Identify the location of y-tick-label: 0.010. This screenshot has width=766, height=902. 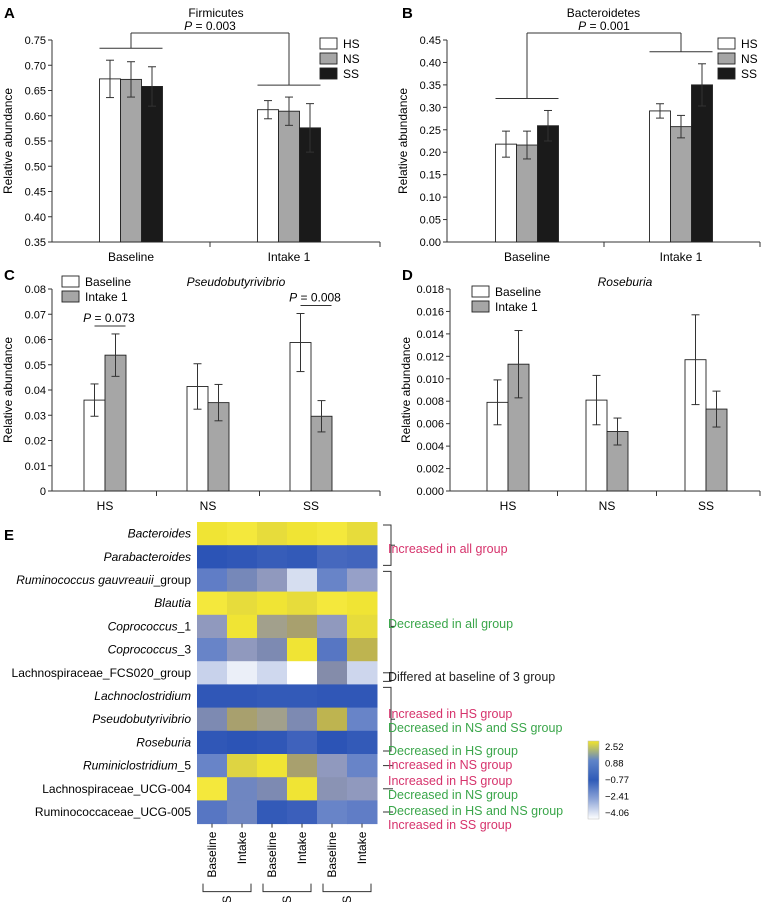
(430, 380).